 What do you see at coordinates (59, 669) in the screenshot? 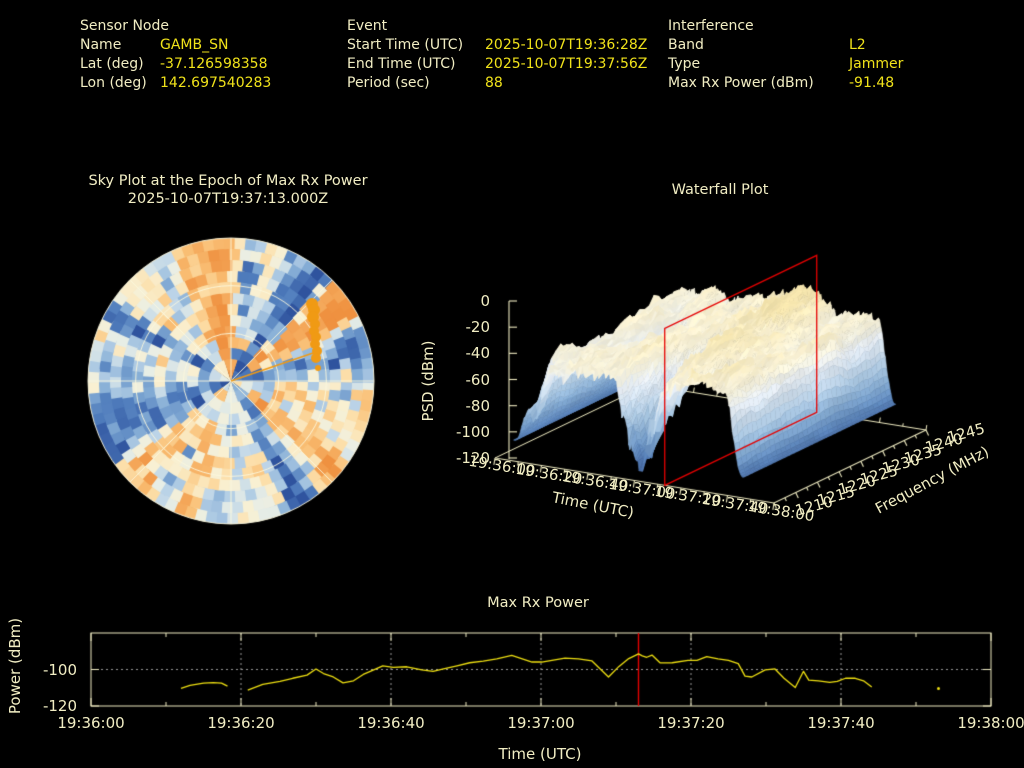
I see `timeseries-y-tick-label: -100` at bounding box center [59, 669].